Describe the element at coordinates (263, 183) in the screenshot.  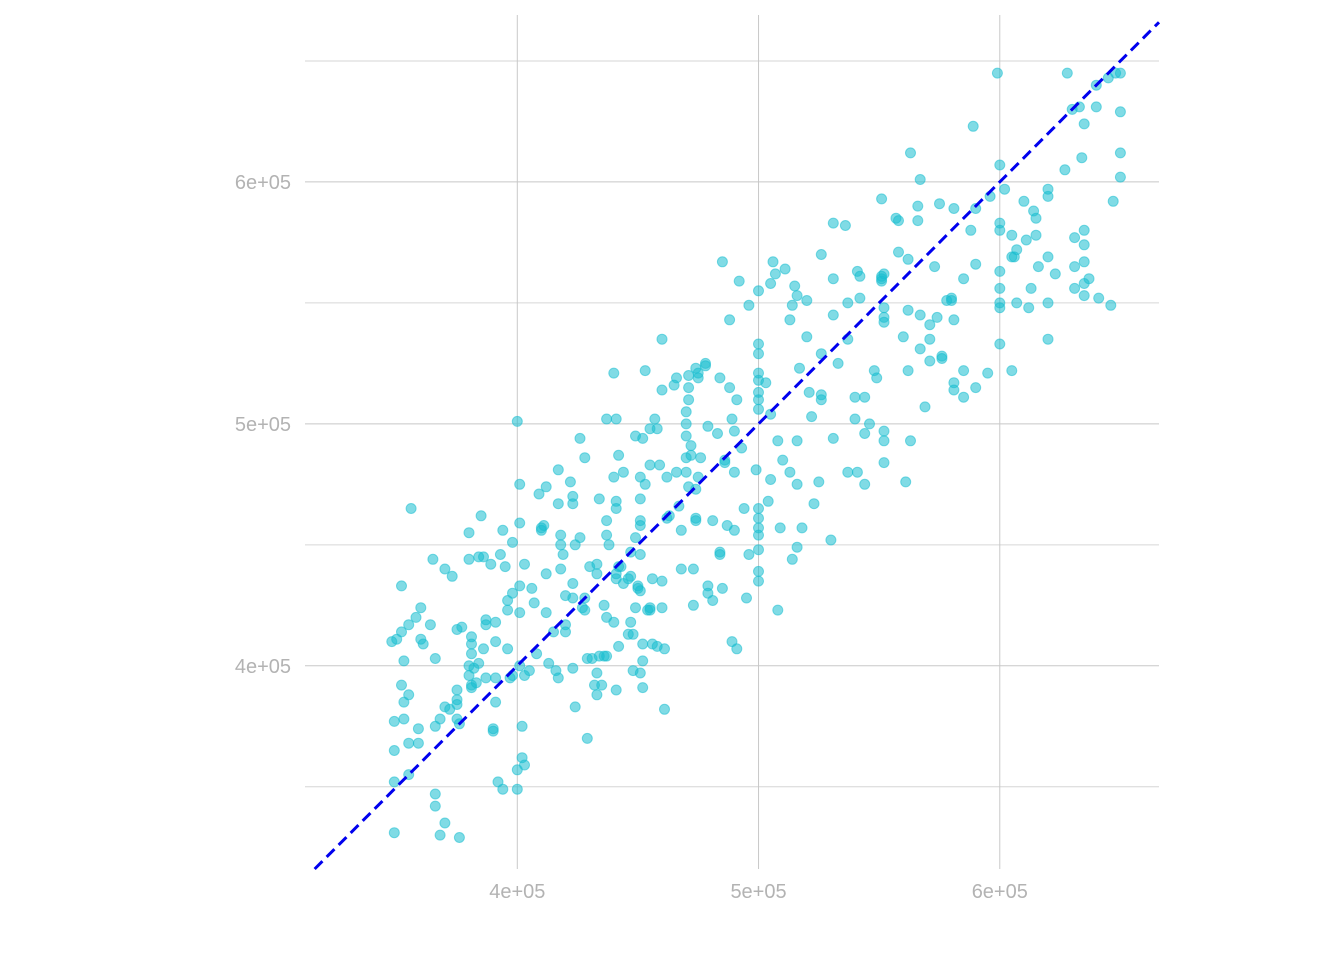
I see `y-tick-label: 6e+05` at that location.